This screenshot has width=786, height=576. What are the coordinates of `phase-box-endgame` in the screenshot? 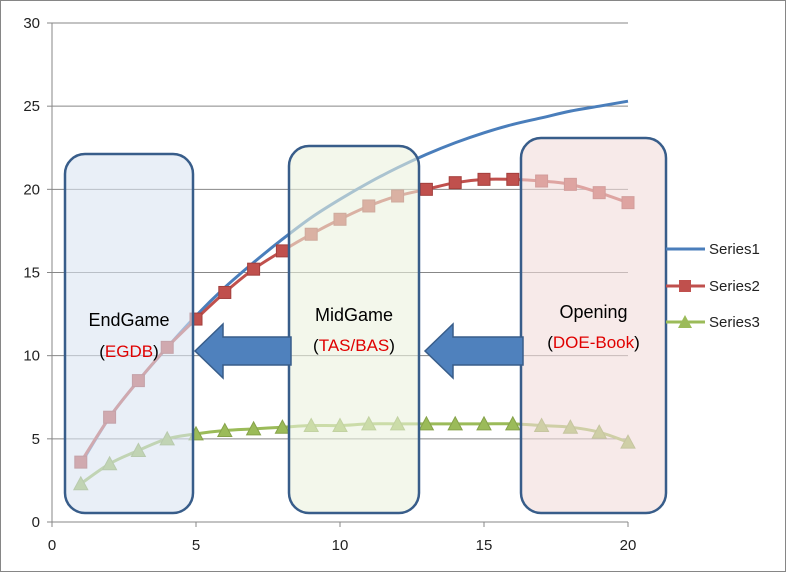 It's located at (129, 333).